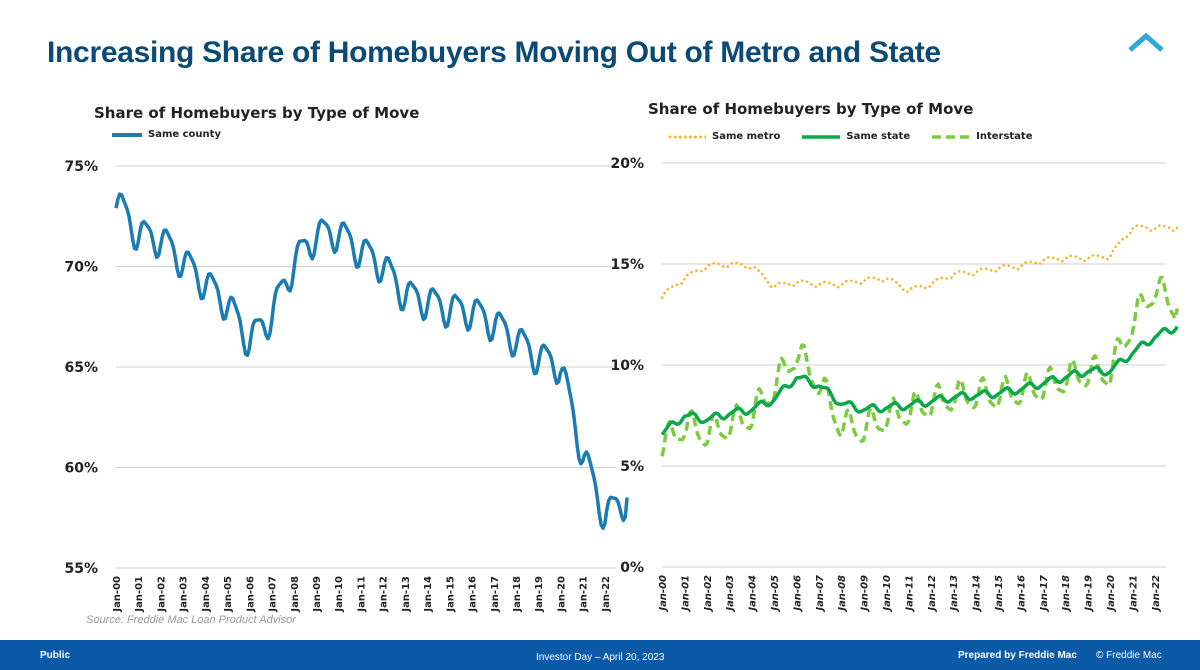 Image resolution: width=1200 pixels, height=670 pixels. Describe the element at coordinates (191, 620) in the screenshot. I see `source-note: Source: Freddie Mac Loan Product Advisor` at that location.